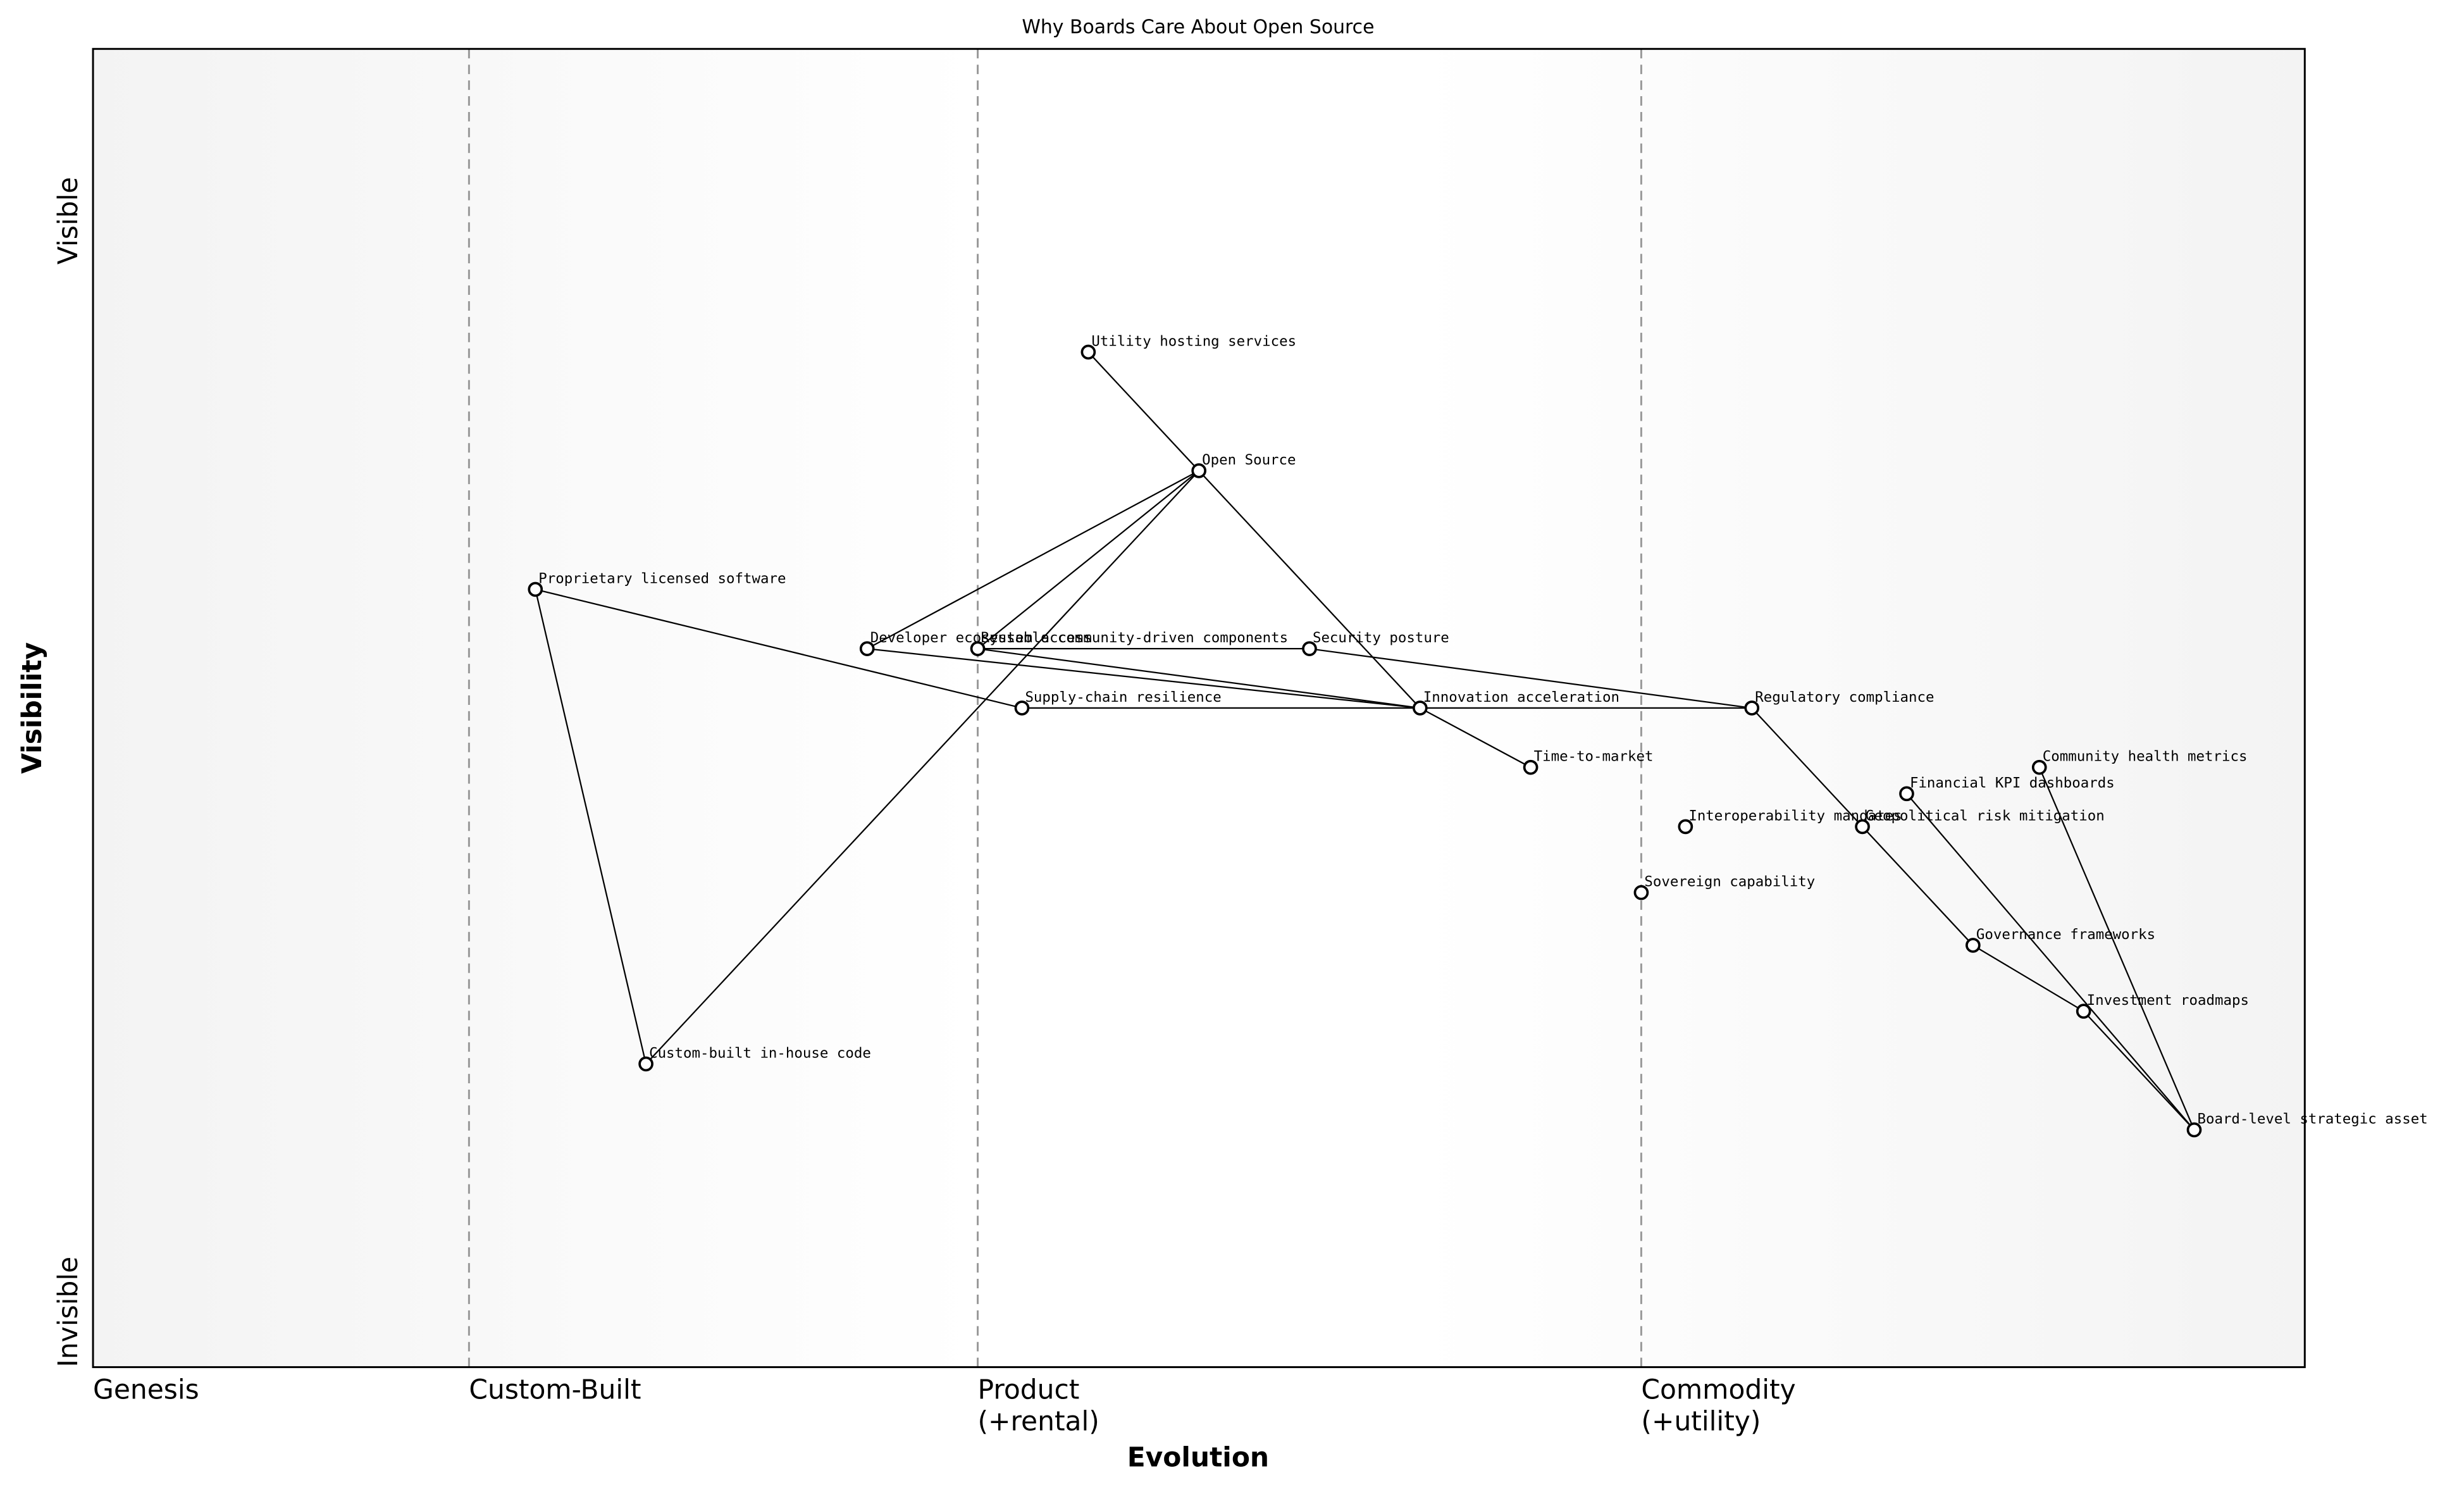 This screenshot has height=1487, width=2464. What do you see at coordinates (1038, 1421) in the screenshot?
I see `stage-label: (+rental)` at bounding box center [1038, 1421].